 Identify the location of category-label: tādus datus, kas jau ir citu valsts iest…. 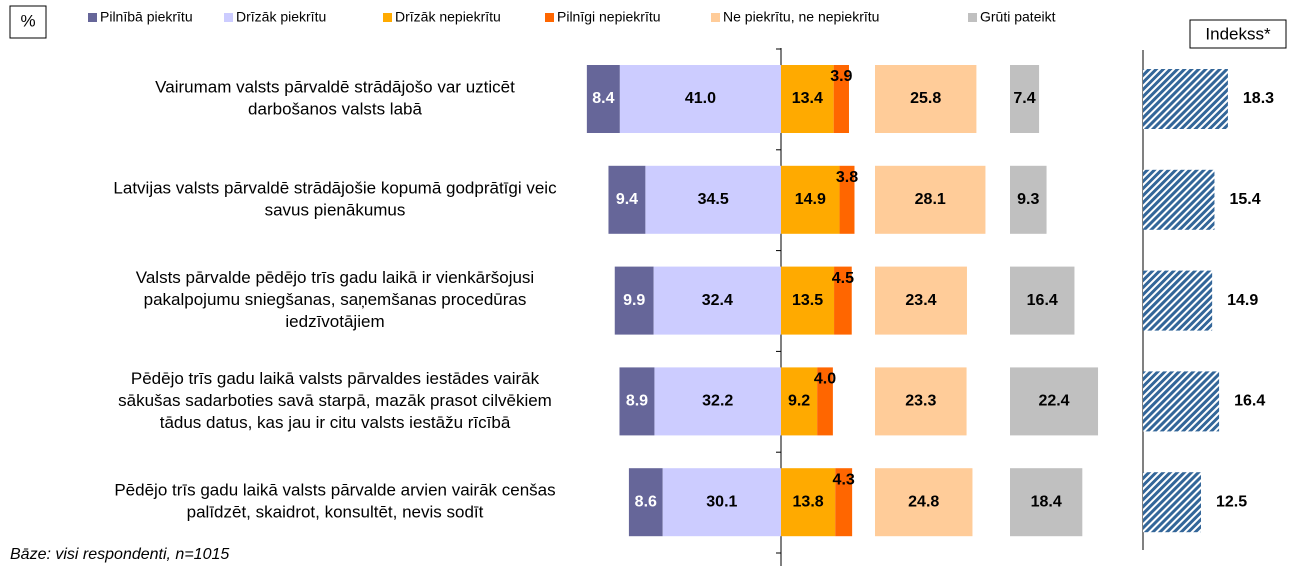
(335, 422).